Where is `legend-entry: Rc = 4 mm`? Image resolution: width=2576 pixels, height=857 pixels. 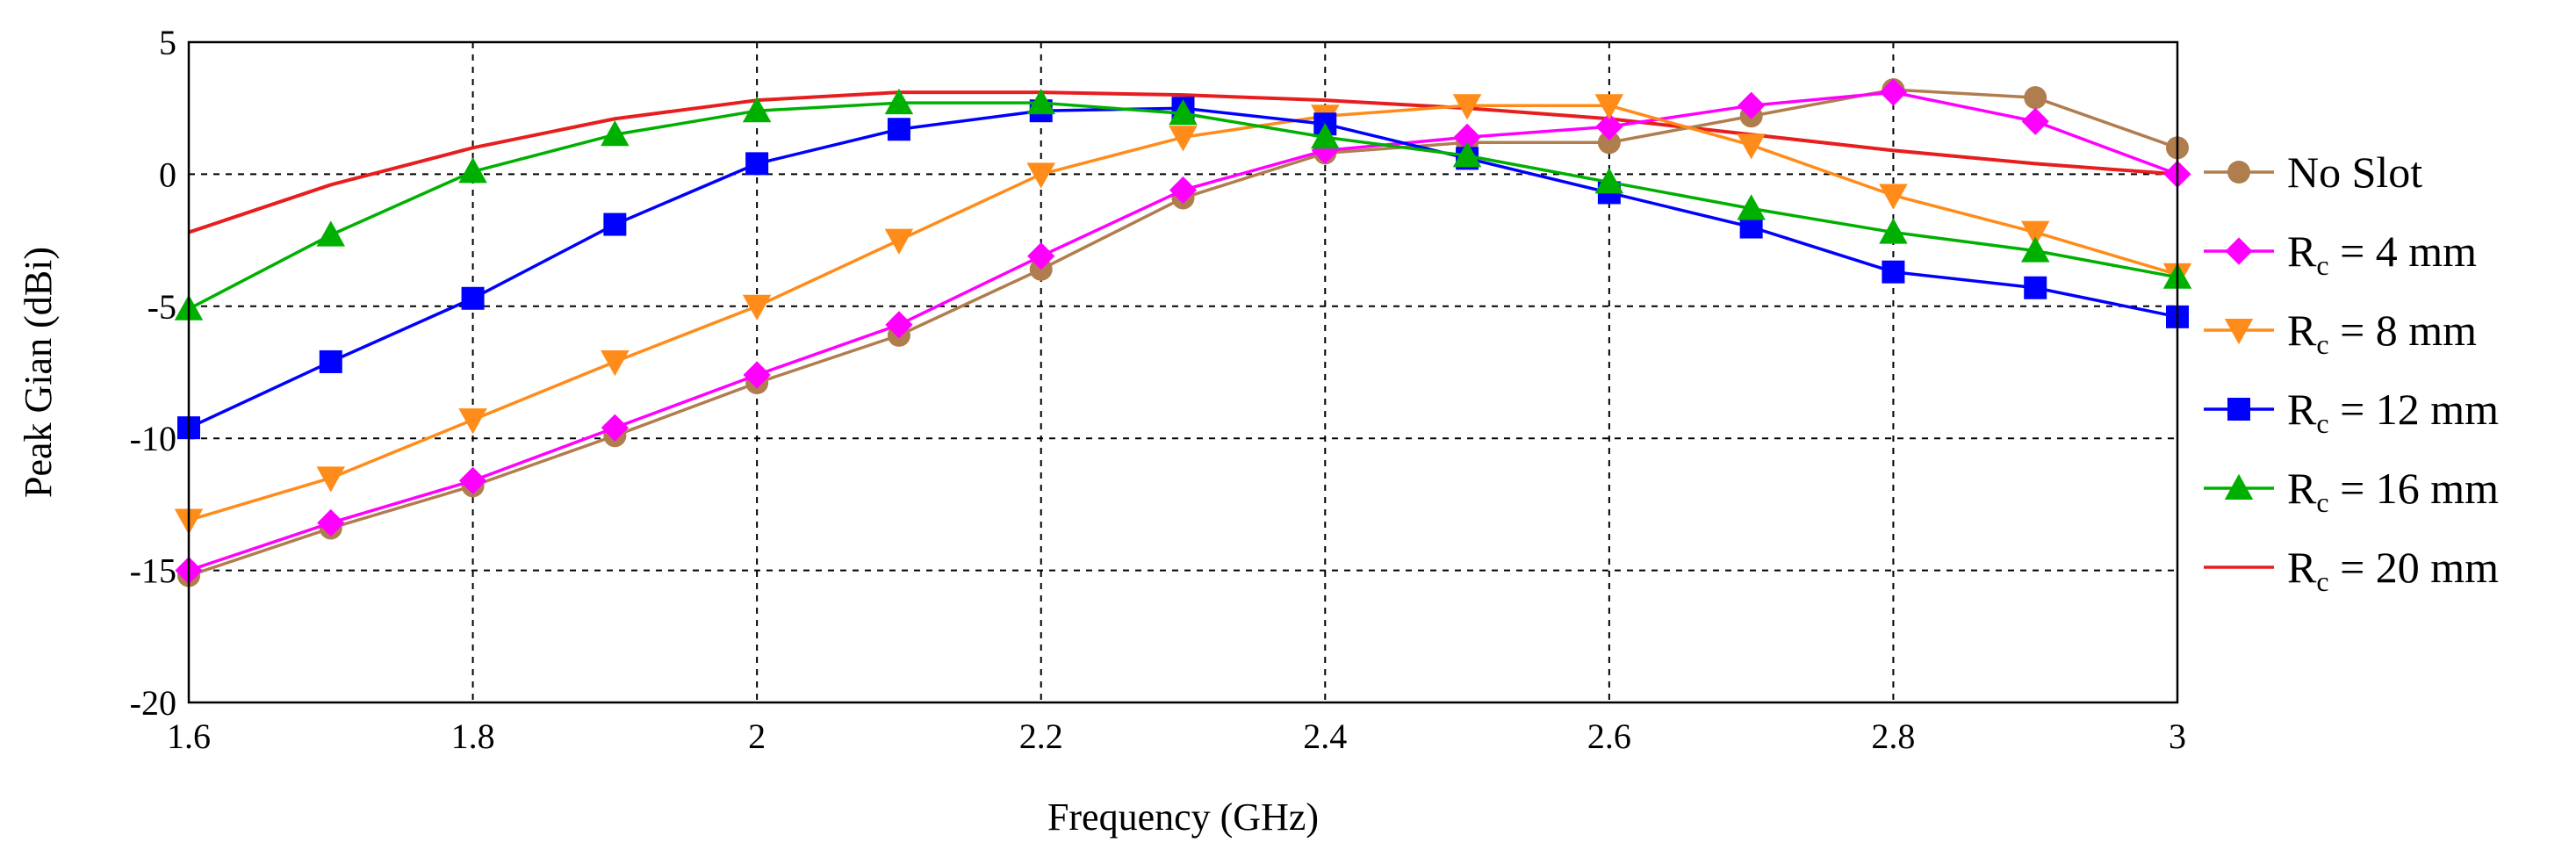 legend-entry: Rc = 4 mm is located at coordinates (2340, 254).